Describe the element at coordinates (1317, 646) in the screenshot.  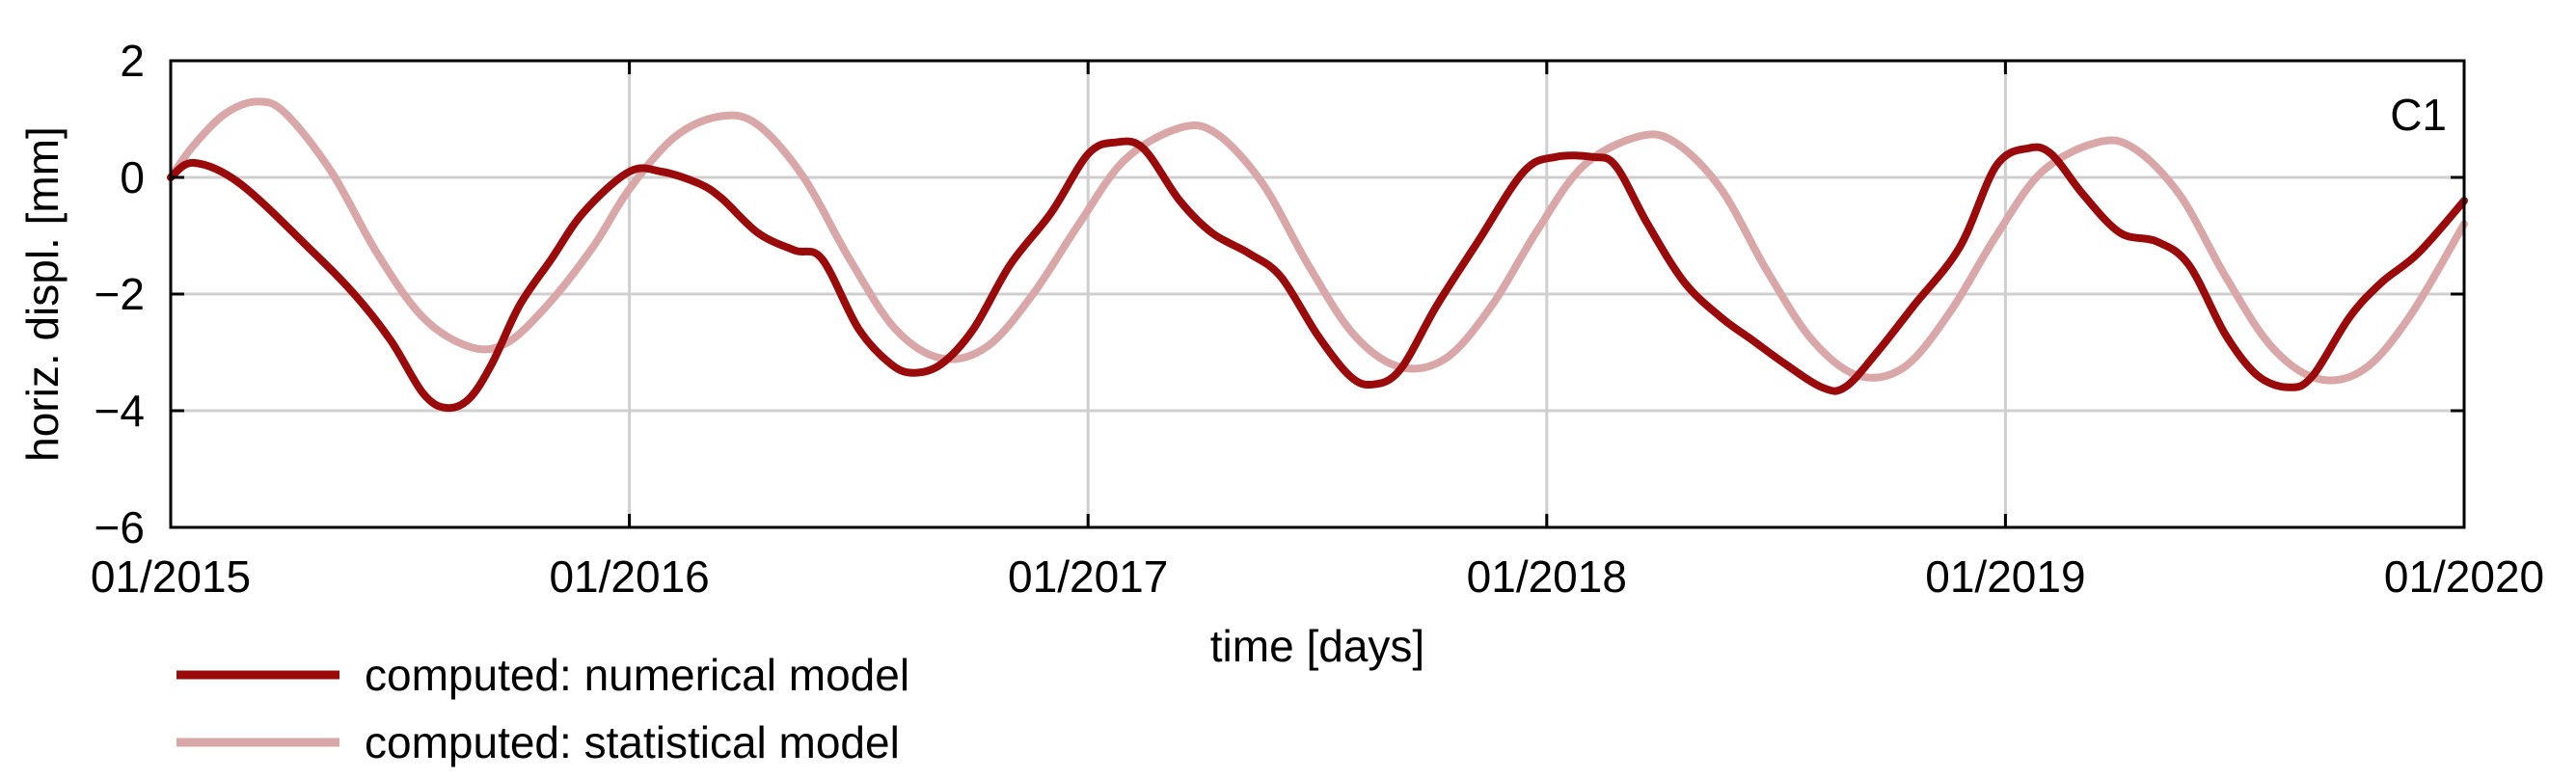
I see `x-axis-title: time [days]` at that location.